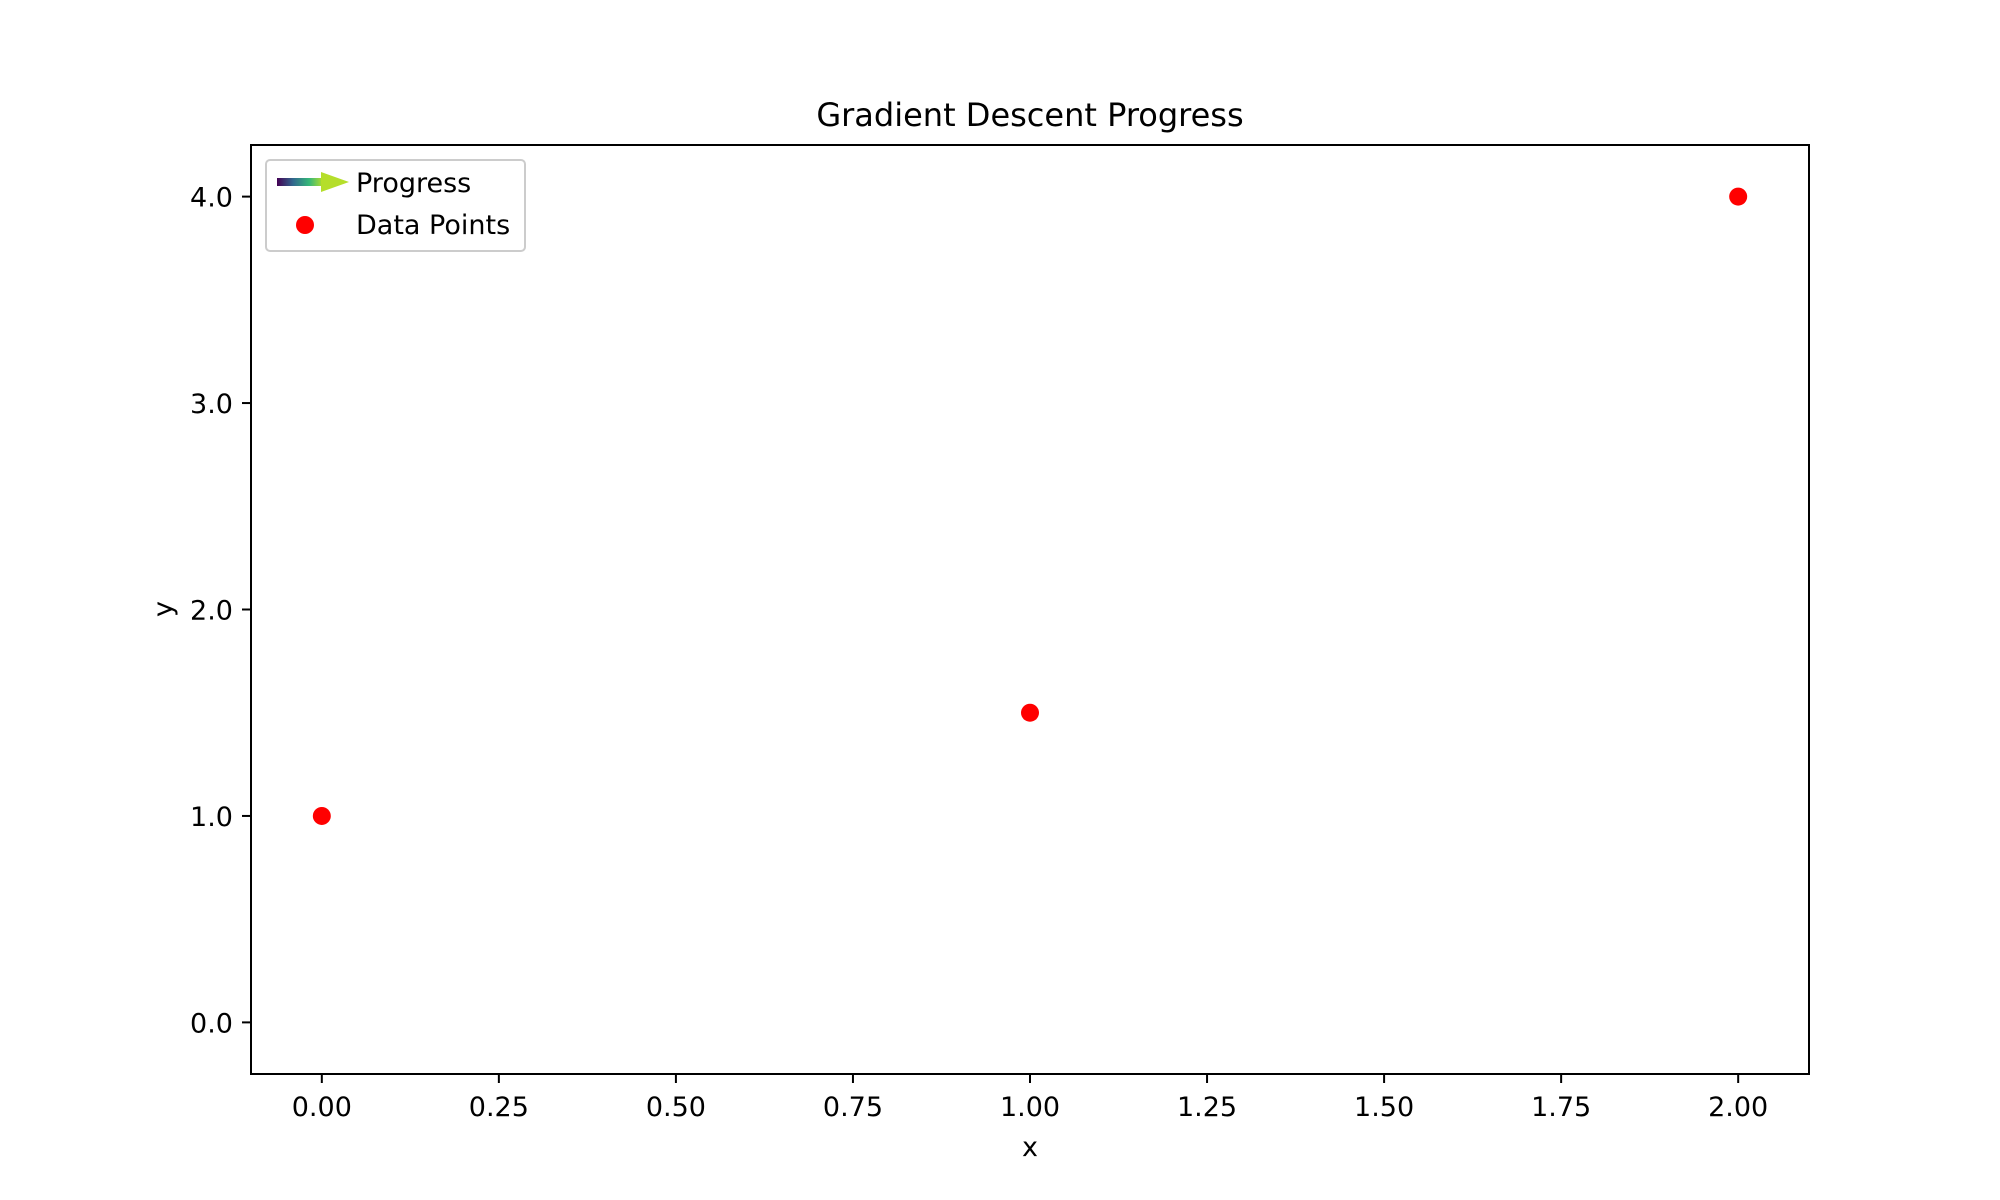 The width and height of the screenshot is (2000, 1200). Describe the element at coordinates (499, 1107) in the screenshot. I see `x-tick-label: 0.25` at that location.